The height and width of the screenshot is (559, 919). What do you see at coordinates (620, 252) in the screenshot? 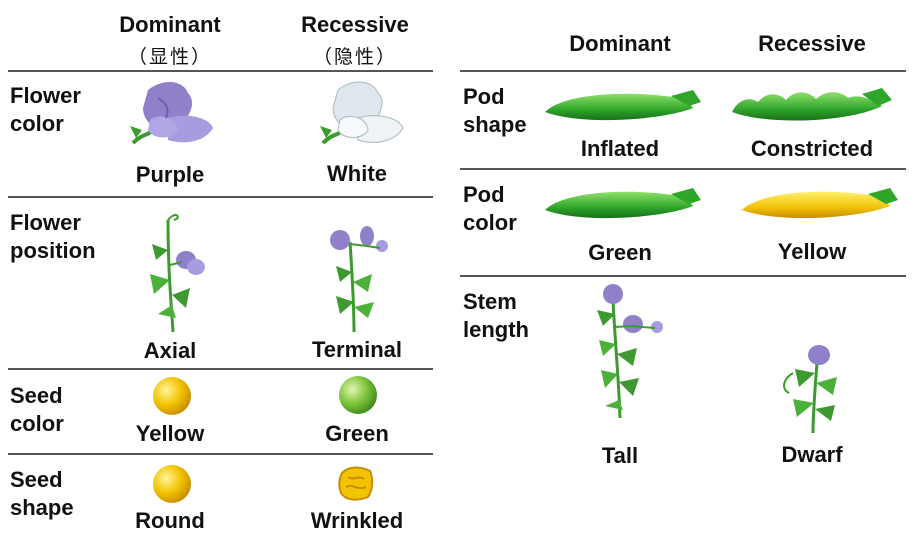
I see `caption-green-pod: Green` at bounding box center [620, 252].